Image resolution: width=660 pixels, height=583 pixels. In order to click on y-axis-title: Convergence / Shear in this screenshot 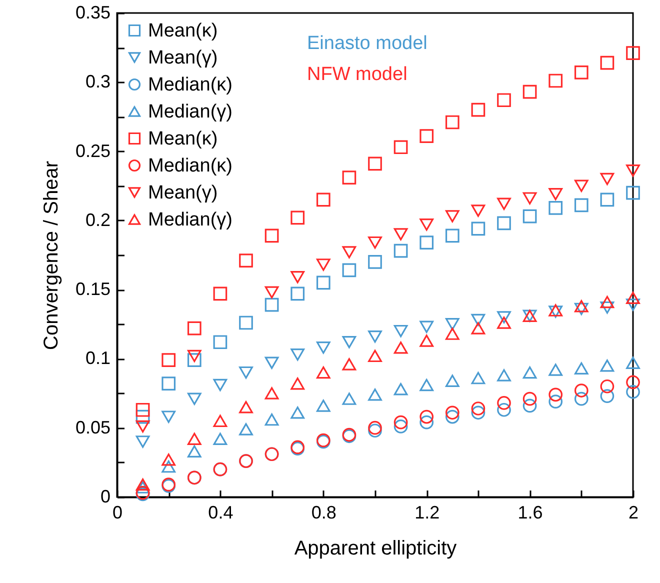, I will do `click(51, 255)`.